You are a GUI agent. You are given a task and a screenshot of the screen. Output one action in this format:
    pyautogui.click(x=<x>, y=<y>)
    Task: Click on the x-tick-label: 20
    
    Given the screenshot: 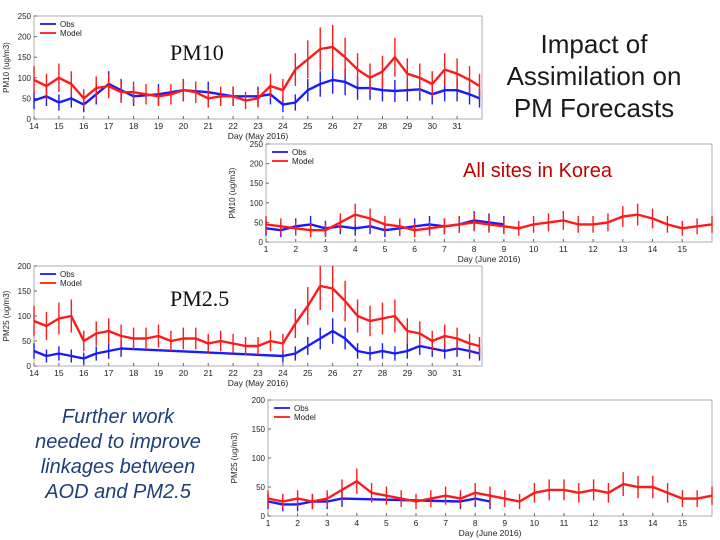 What is the action you would take?
    pyautogui.click(x=184, y=373)
    